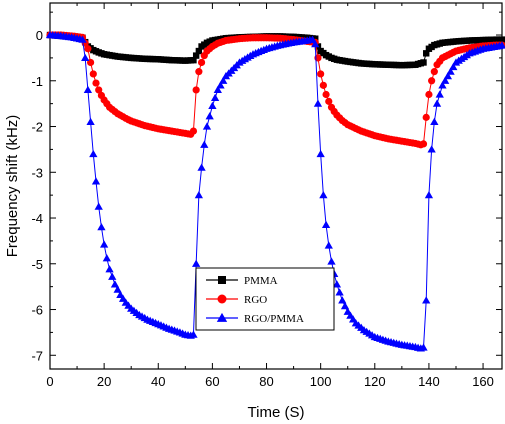  Describe the element at coordinates (37, 81) in the screenshot. I see `y-tick-label: -1` at that location.